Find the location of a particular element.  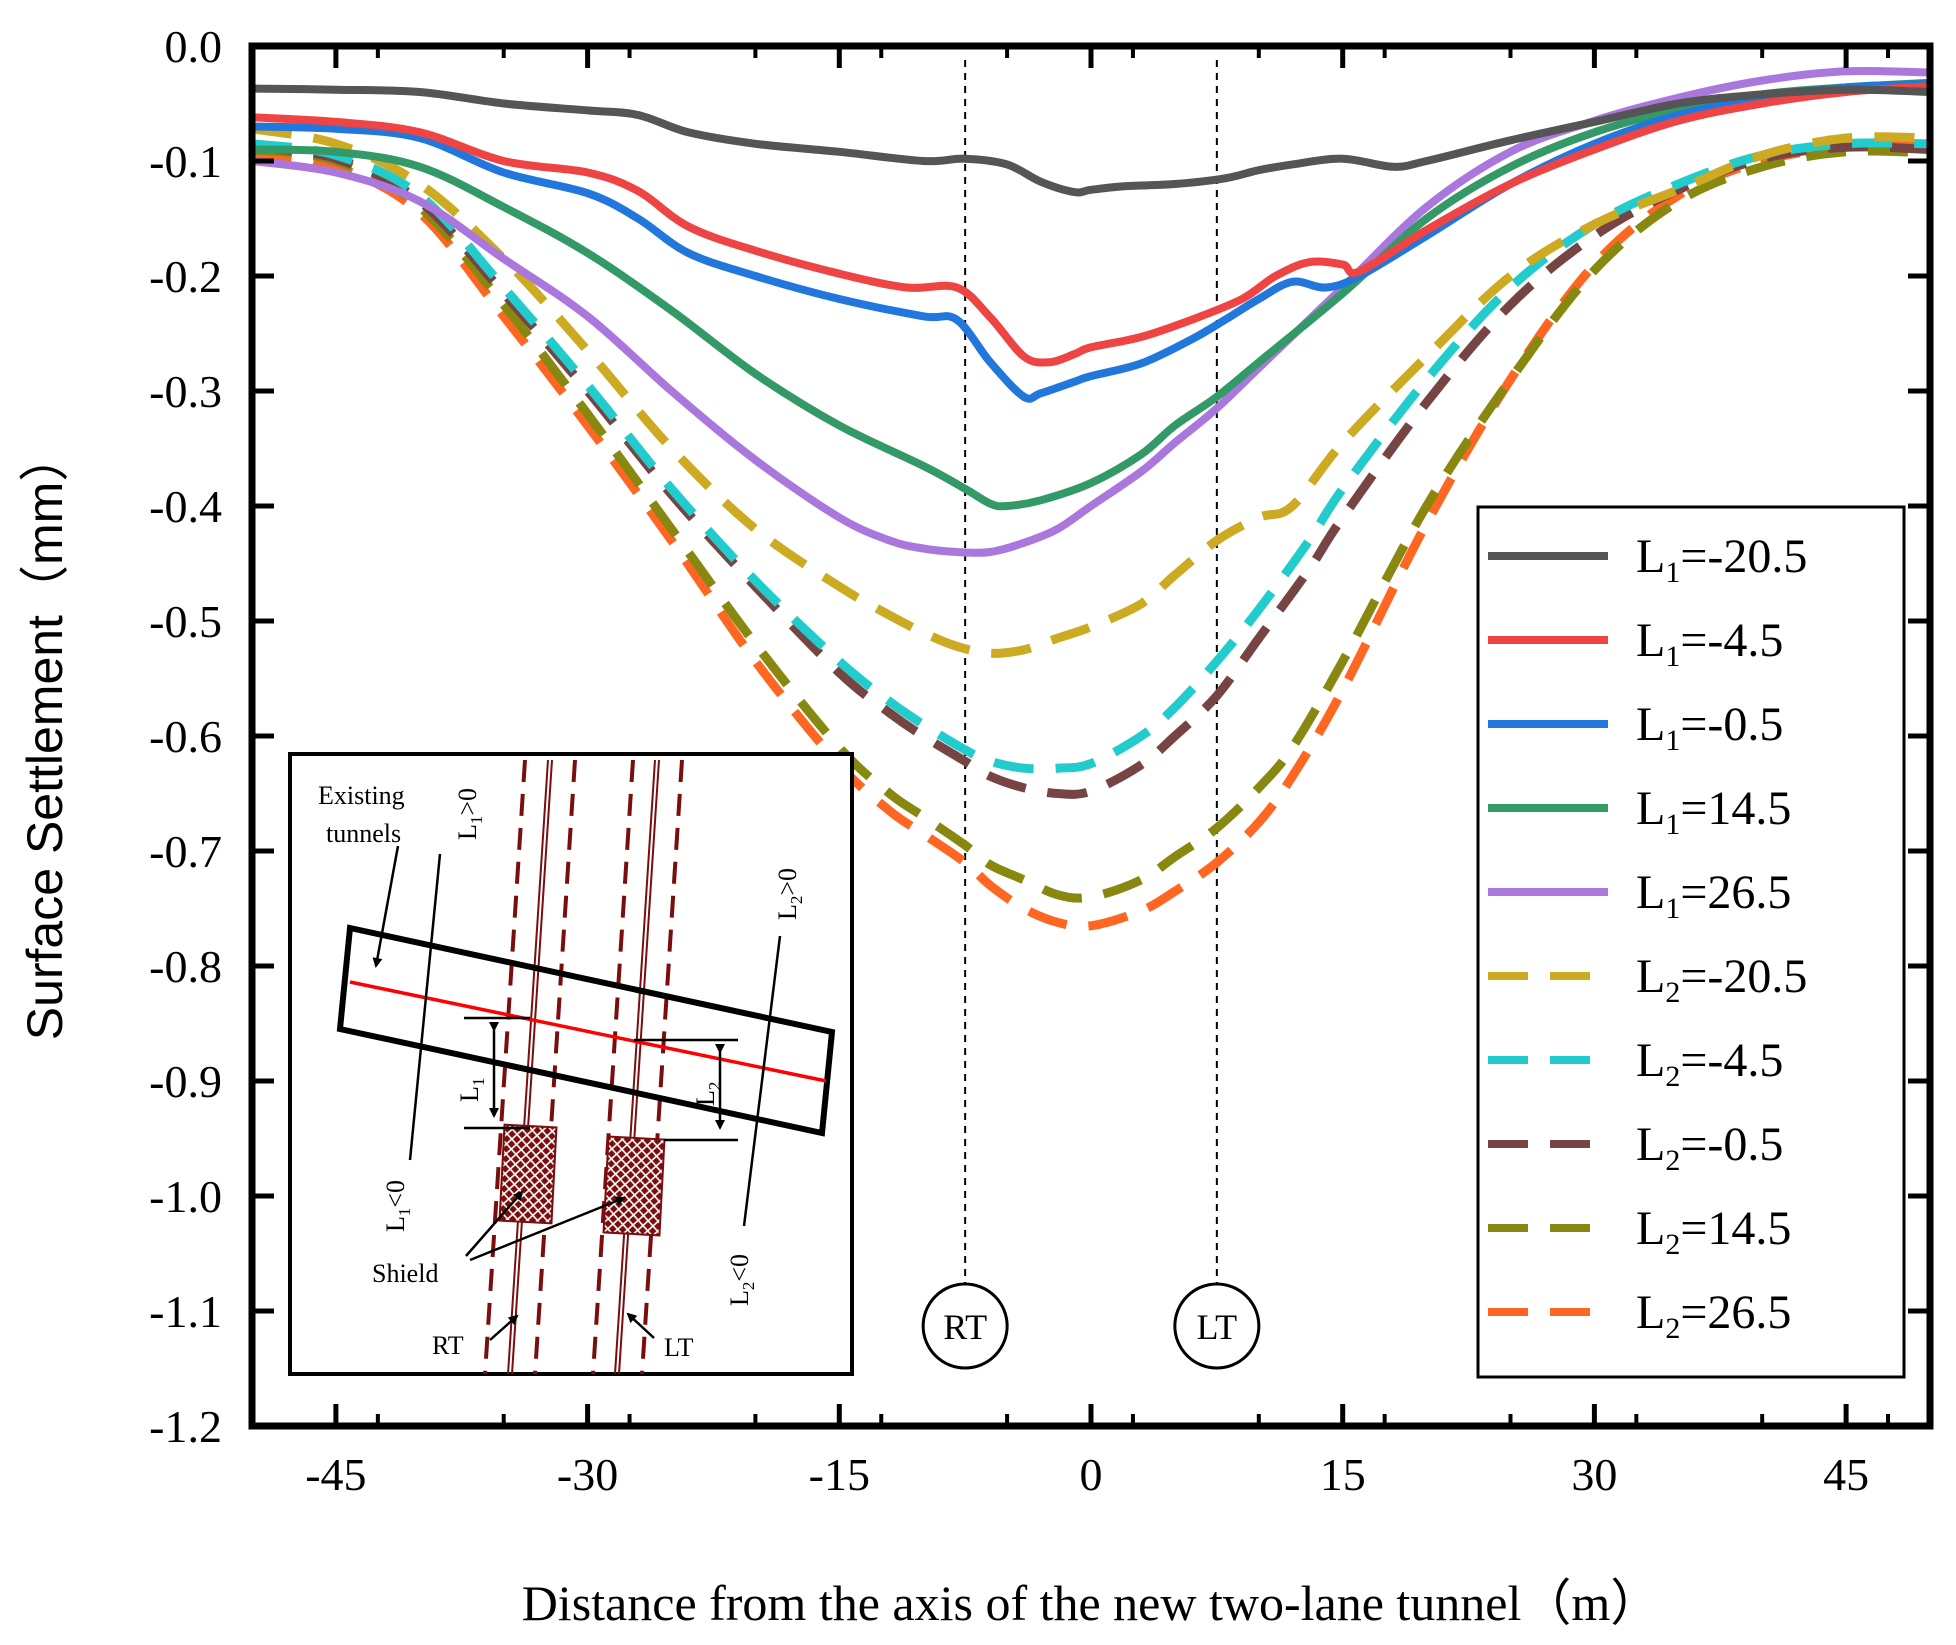

shield-arrow-rt is located at coordinates (494, 1223).